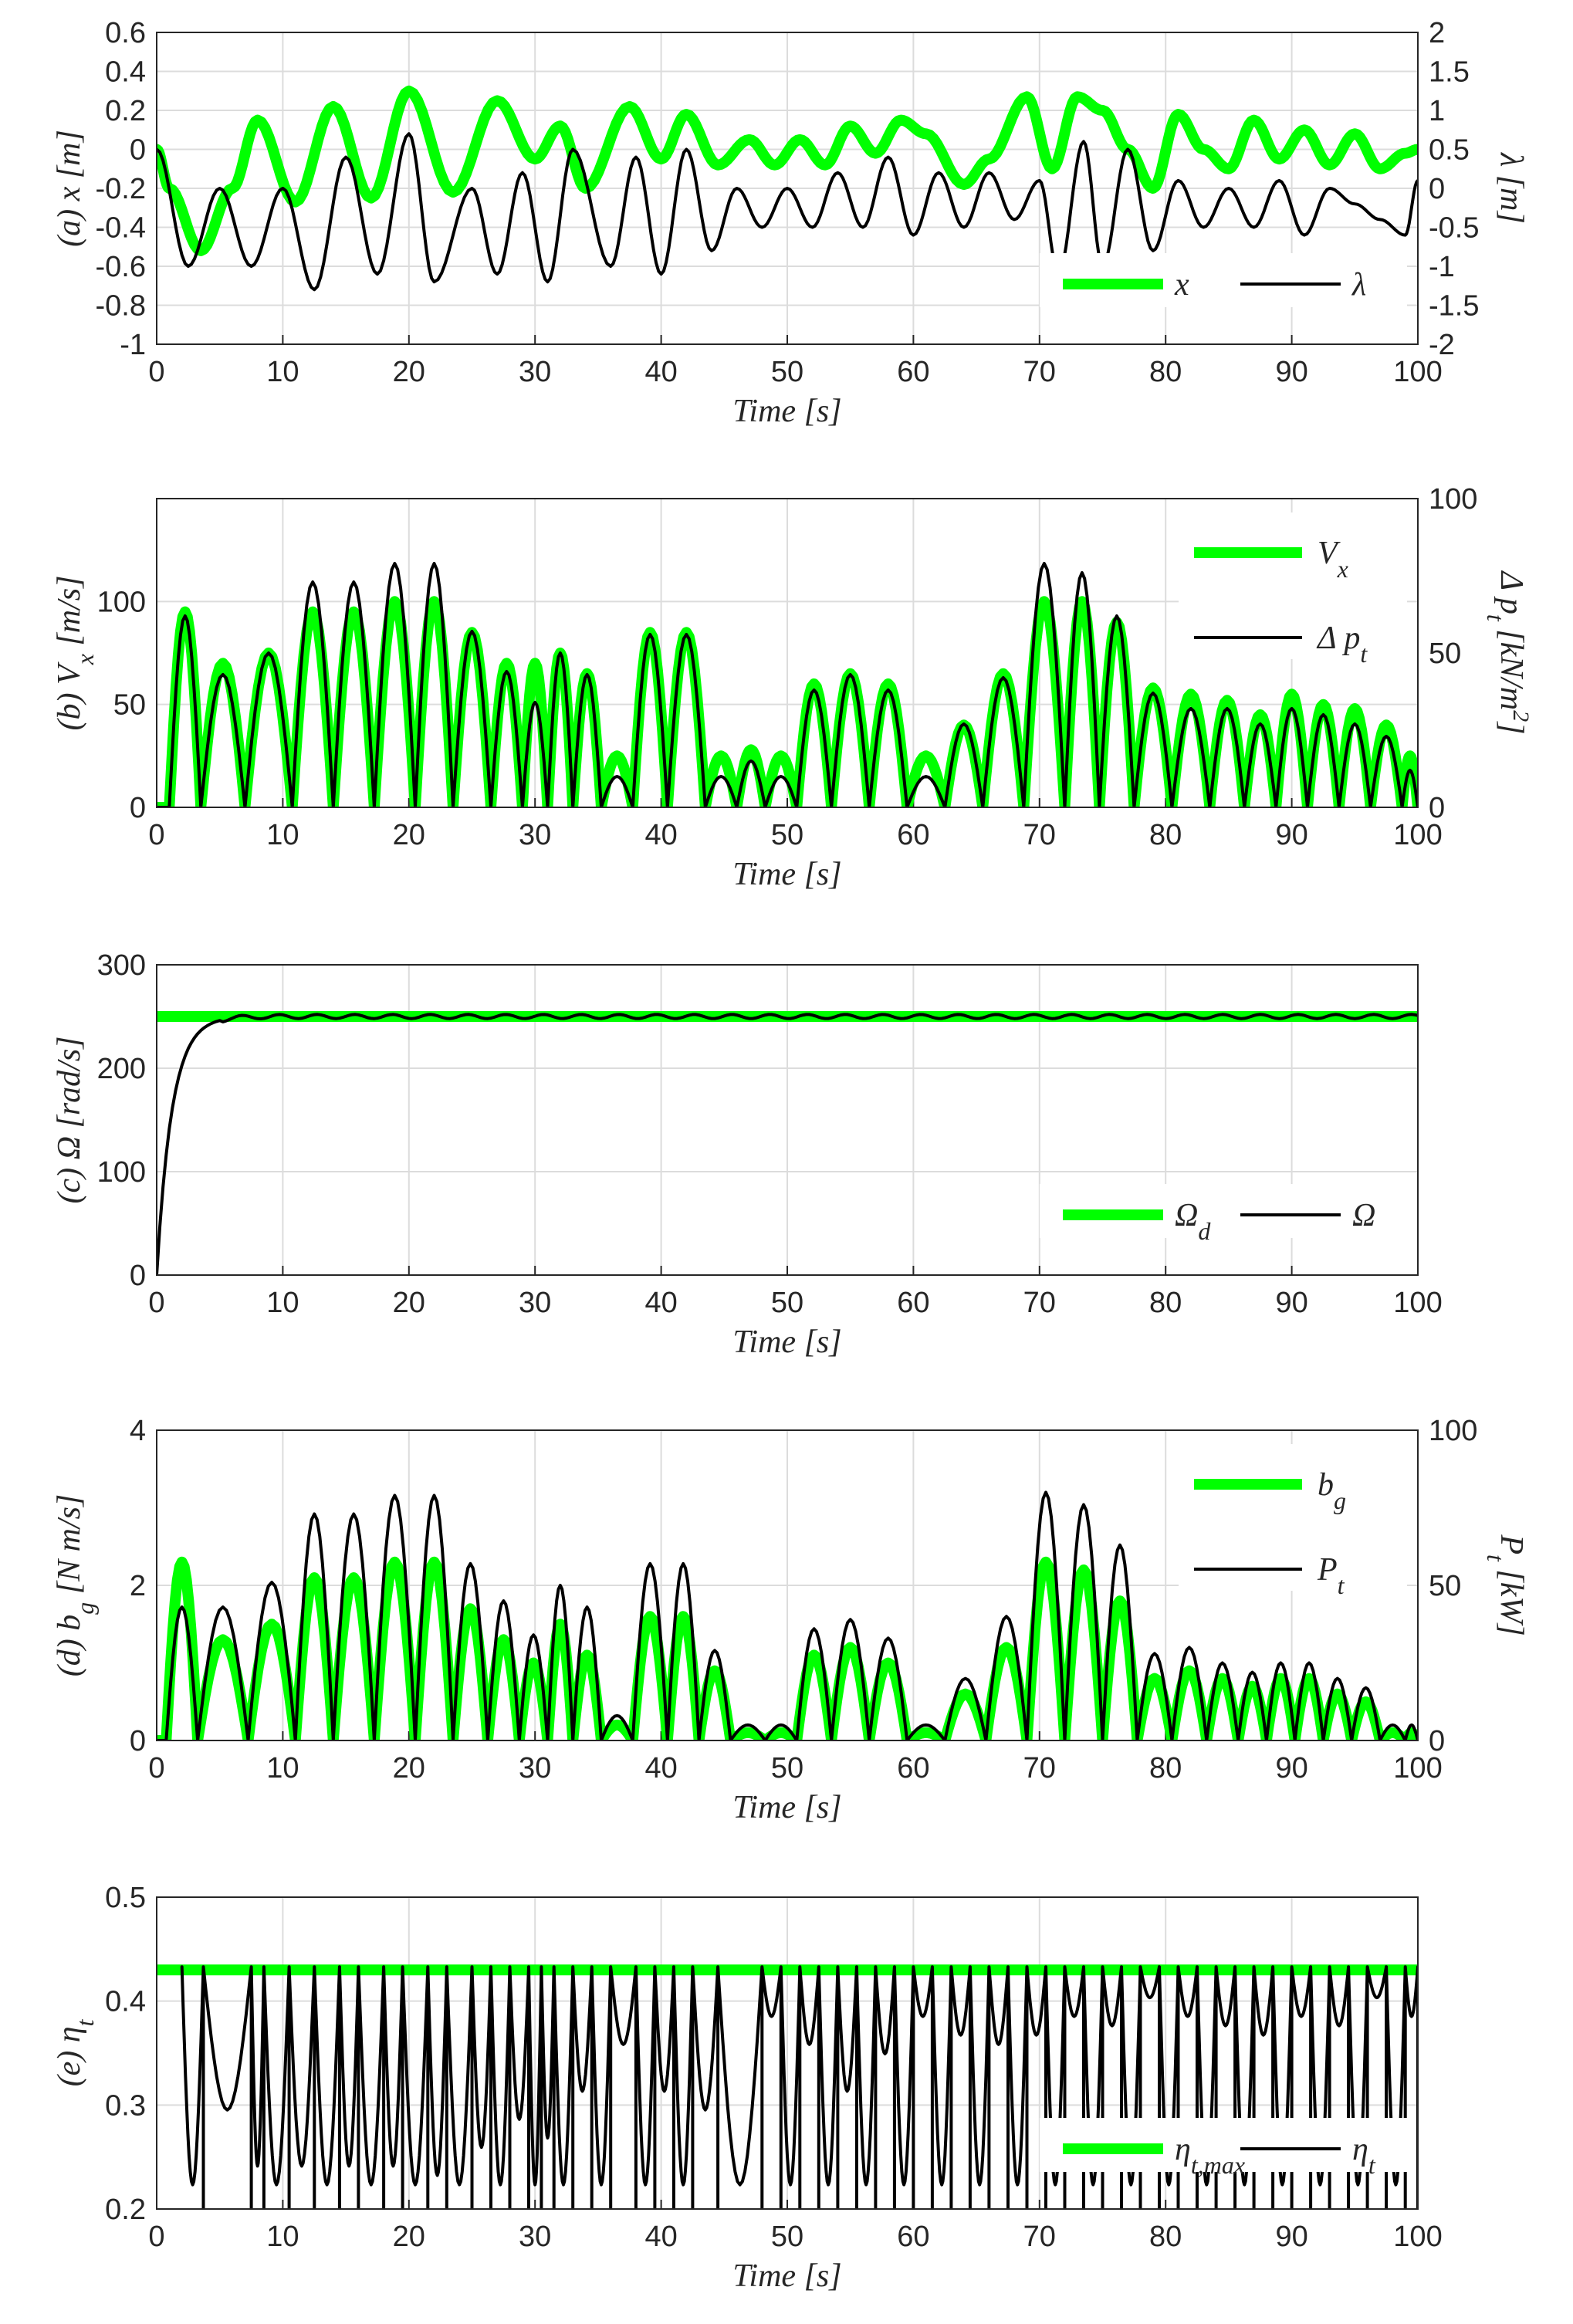  I want to click on y-tick-right-100: 100, so click(1453, 500).